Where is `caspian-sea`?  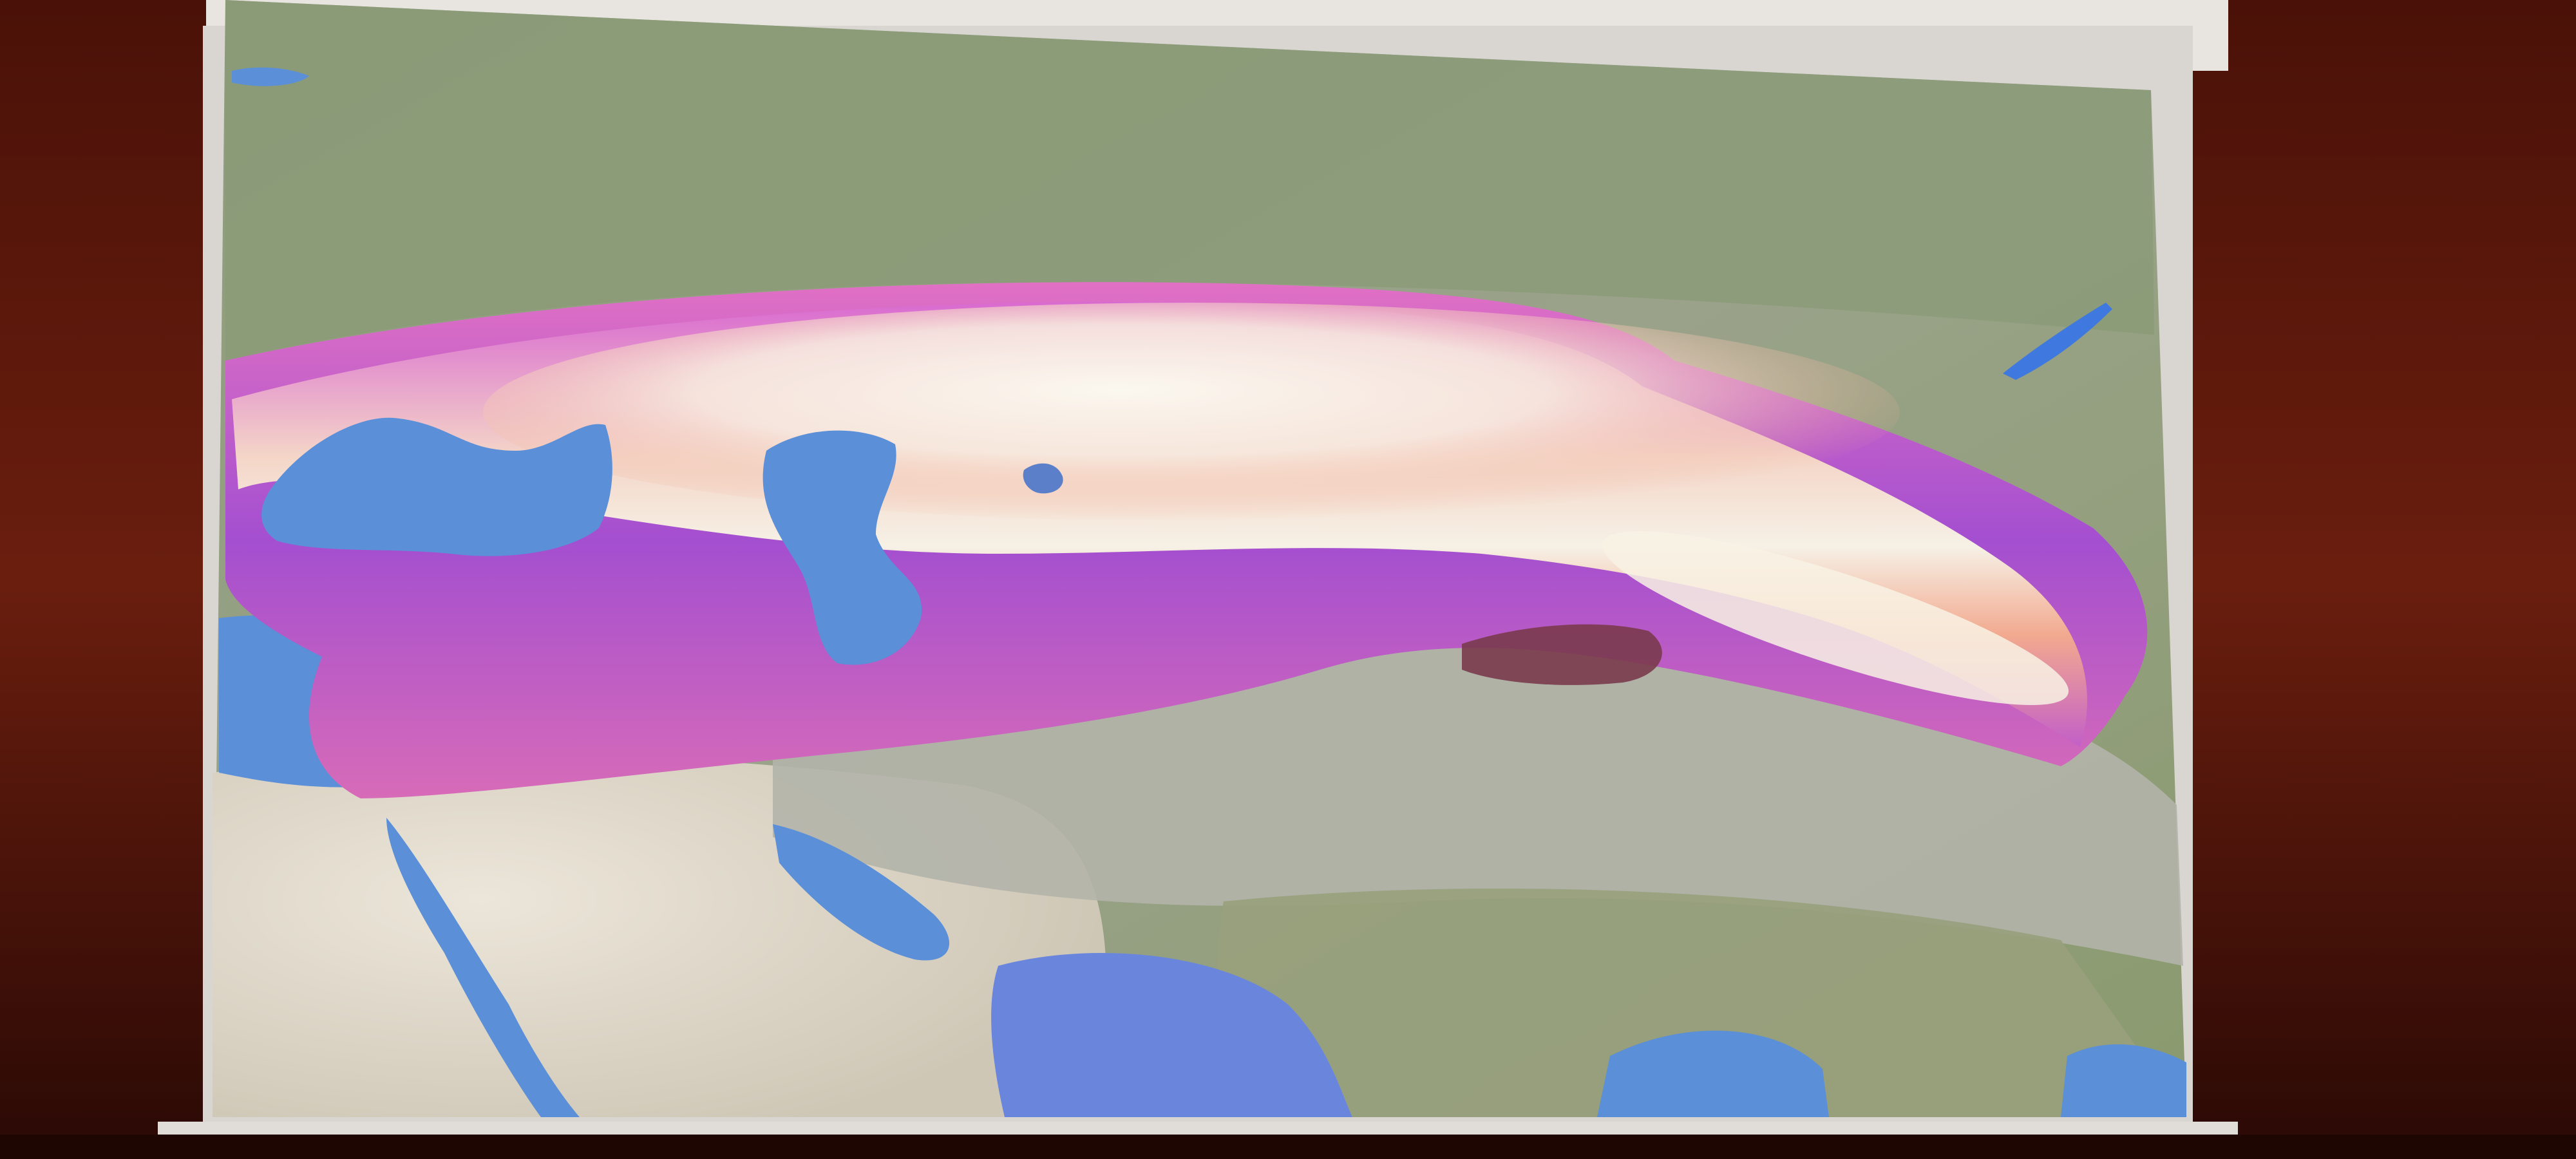 caspian-sea is located at coordinates (842, 547).